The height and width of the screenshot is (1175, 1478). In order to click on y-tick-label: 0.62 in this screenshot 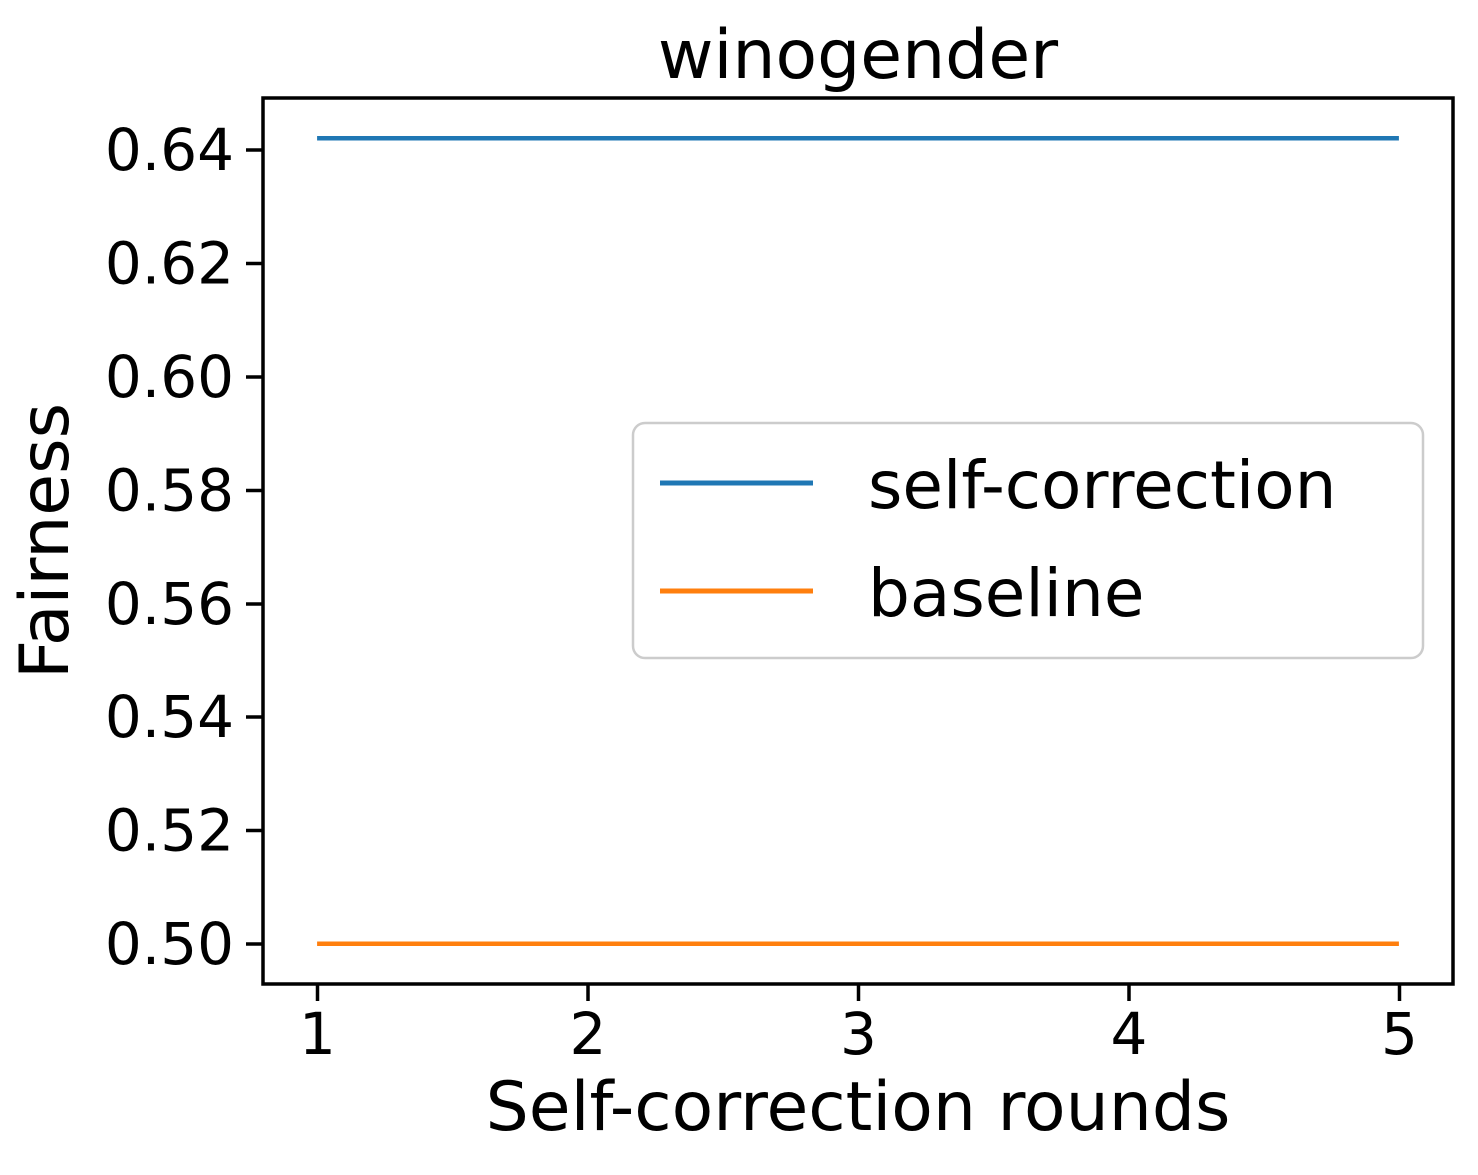, I will do `click(169, 264)`.